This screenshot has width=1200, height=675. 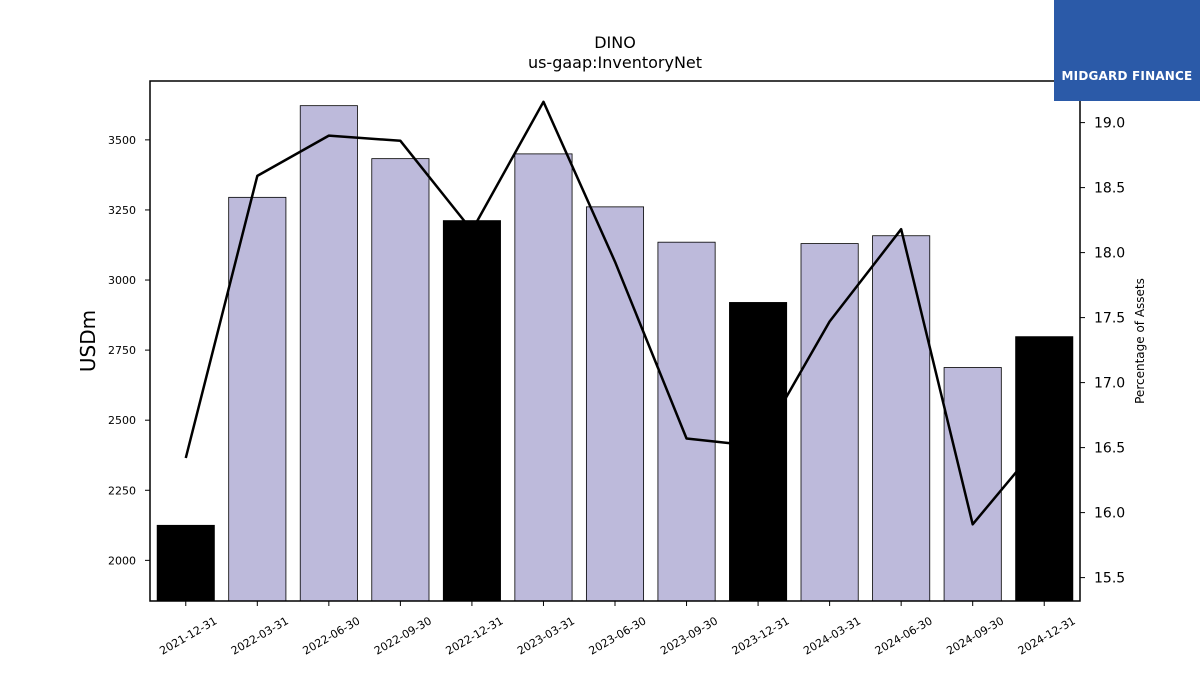 I want to click on y2-tick-label: 17.0, so click(x=1109, y=384).